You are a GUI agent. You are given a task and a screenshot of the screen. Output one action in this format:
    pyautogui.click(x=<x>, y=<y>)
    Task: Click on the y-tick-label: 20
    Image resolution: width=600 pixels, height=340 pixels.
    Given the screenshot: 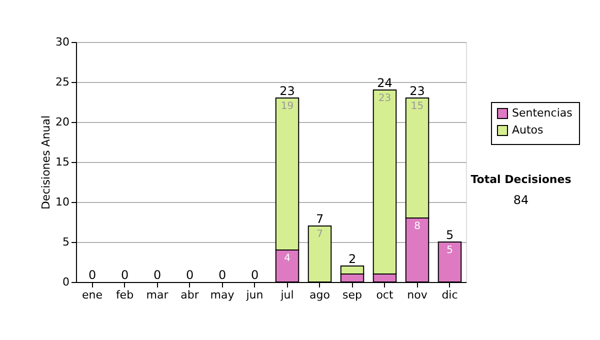 What is the action you would take?
    pyautogui.click(x=63, y=122)
    